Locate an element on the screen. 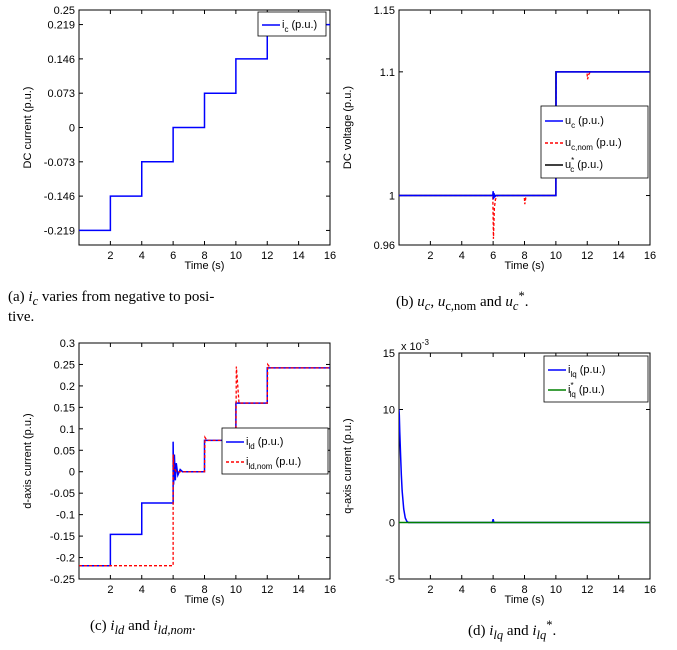  y-tick-label: -5 is located at coordinates (390, 580).